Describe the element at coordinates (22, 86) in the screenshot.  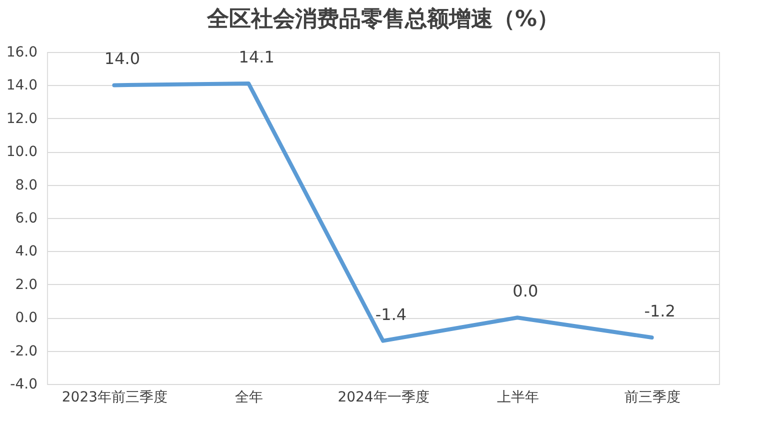
I see `y-tick-label: 14.0` at that location.